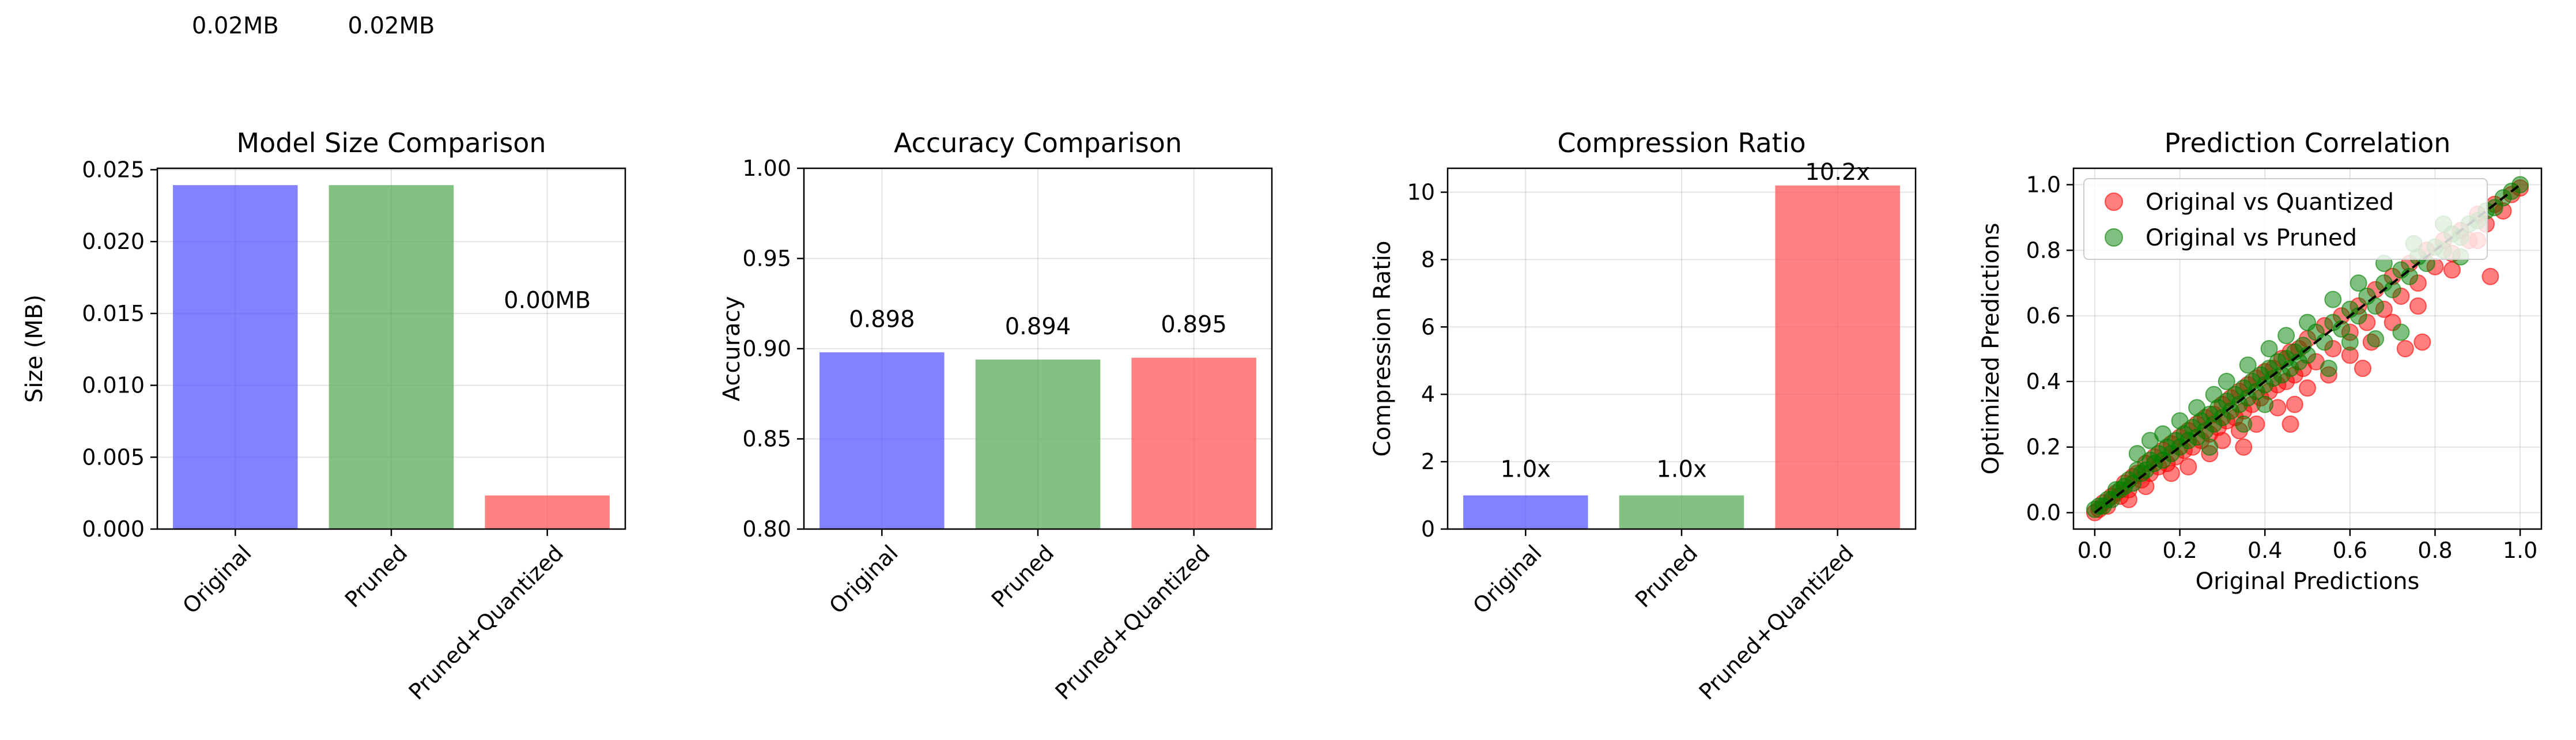 The width and height of the screenshot is (2576, 740). What do you see at coordinates (1428, 326) in the screenshot?
I see `y-tick-label: 6` at bounding box center [1428, 326].